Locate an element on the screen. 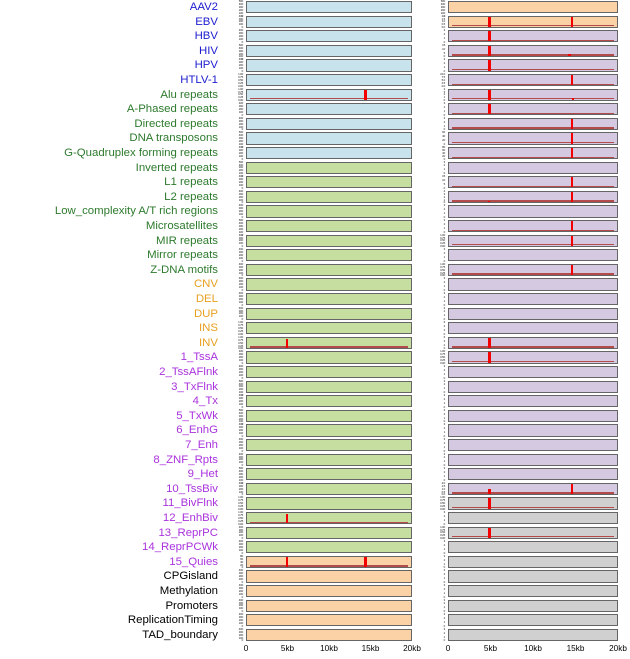 The image size is (630, 659). y-tick-label: 6 is located at coordinates (444, 336).